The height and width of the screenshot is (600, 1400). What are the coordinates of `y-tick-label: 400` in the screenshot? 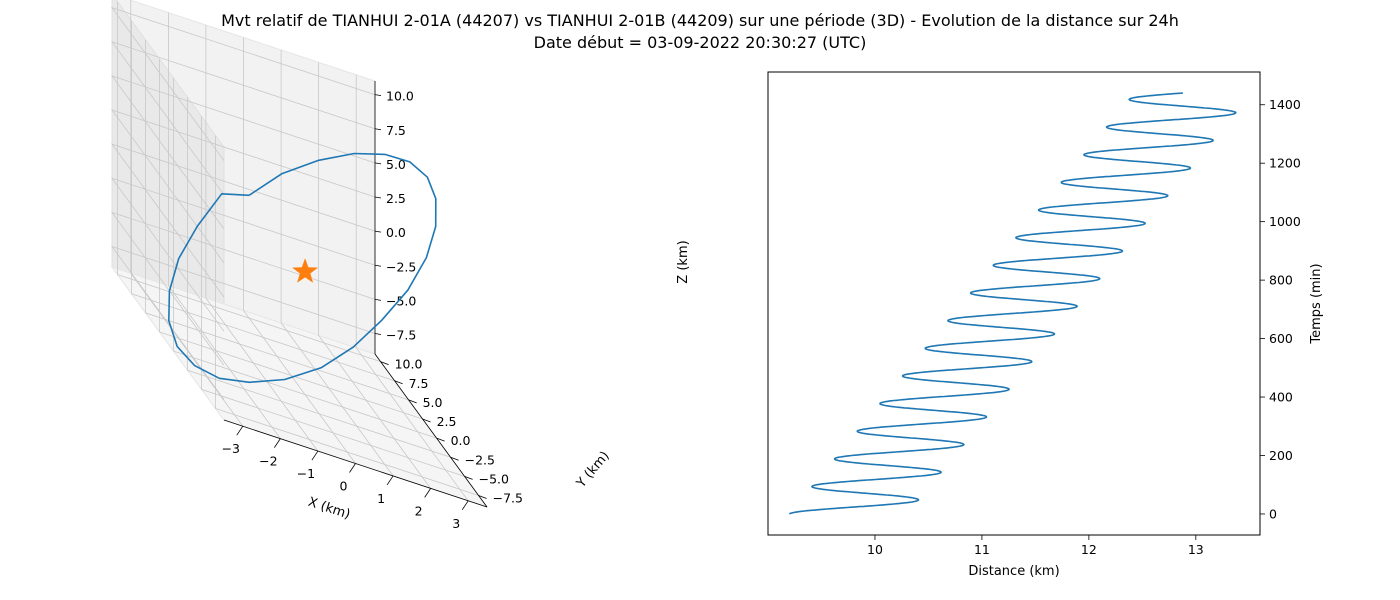 It's located at (1281, 397).